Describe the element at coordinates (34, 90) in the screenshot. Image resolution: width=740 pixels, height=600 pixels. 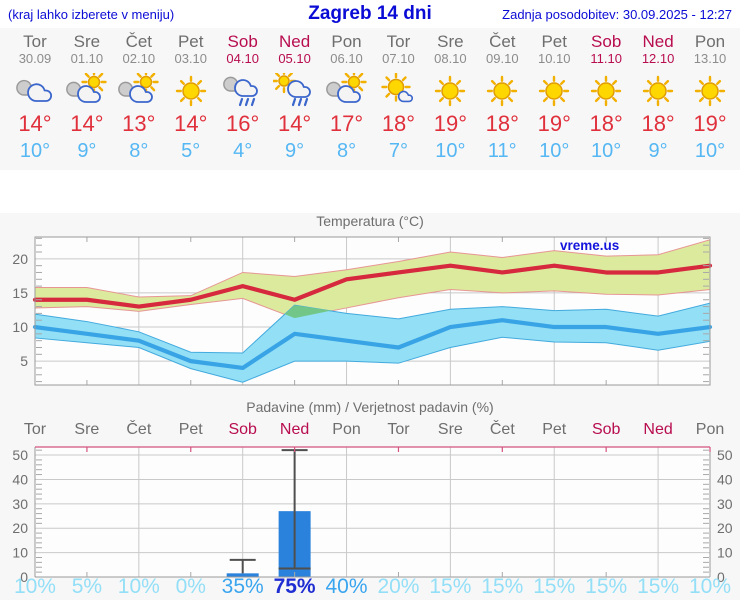
I see `cloudy-icon` at that location.